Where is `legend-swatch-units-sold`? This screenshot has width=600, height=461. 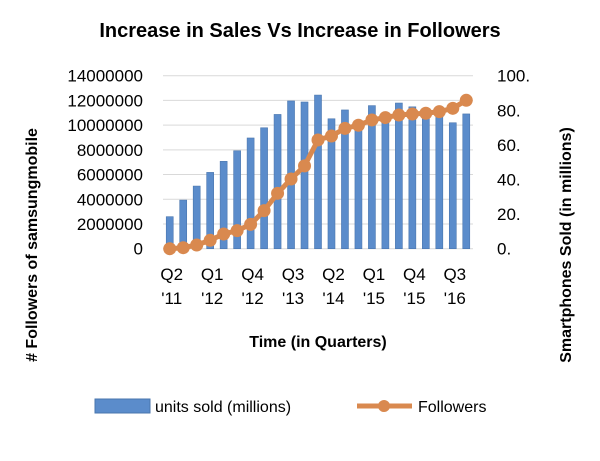 legend-swatch-units-sold is located at coordinates (122, 406).